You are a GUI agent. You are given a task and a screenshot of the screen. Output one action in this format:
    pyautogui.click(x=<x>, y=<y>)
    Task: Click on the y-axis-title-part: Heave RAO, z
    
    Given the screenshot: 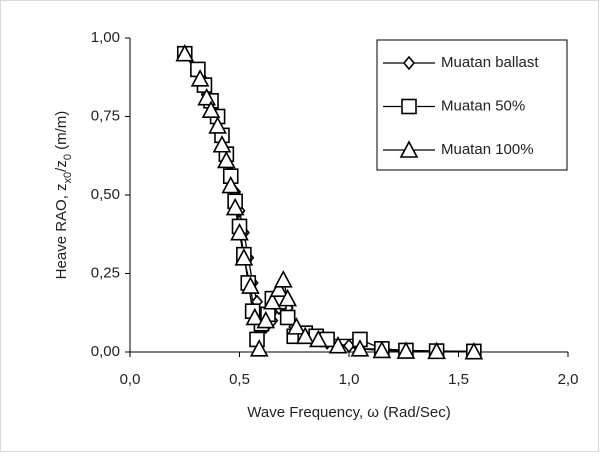 What is the action you would take?
    pyautogui.click(x=61, y=231)
    